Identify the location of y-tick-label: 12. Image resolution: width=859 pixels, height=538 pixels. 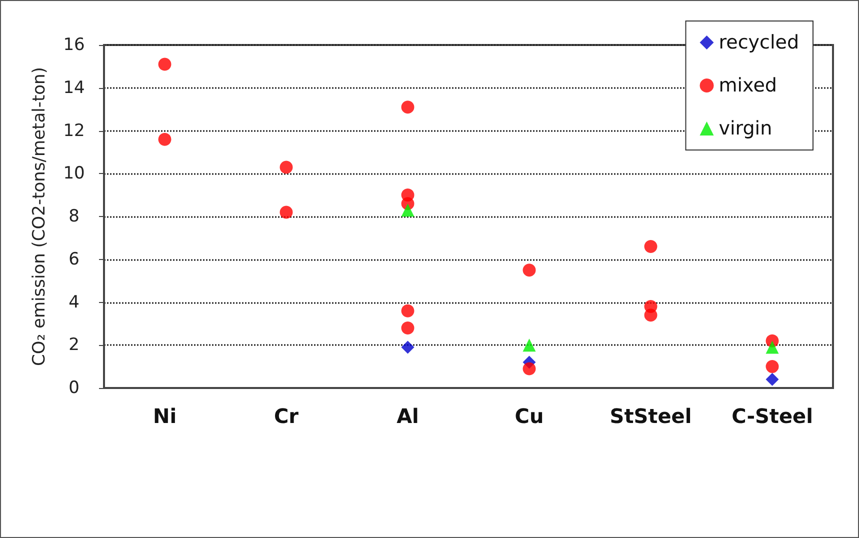
(74, 130).